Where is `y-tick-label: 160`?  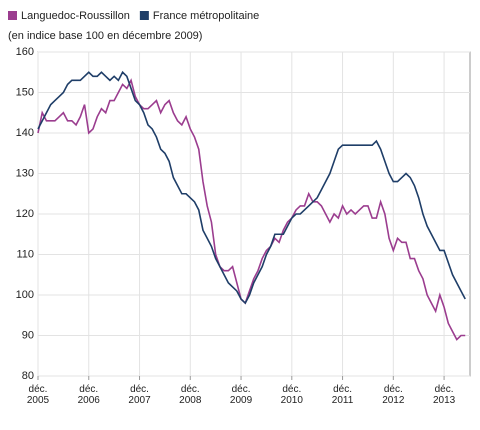 y-tick-label: 160 is located at coordinates (25, 52).